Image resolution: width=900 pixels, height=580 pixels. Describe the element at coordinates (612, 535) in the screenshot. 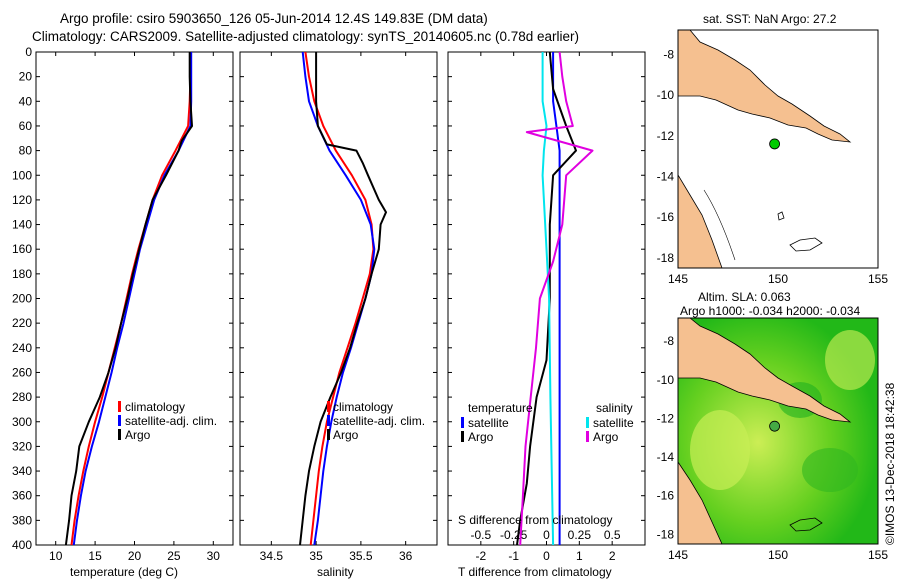

I see `x-top-tick-label: 0.5` at that location.